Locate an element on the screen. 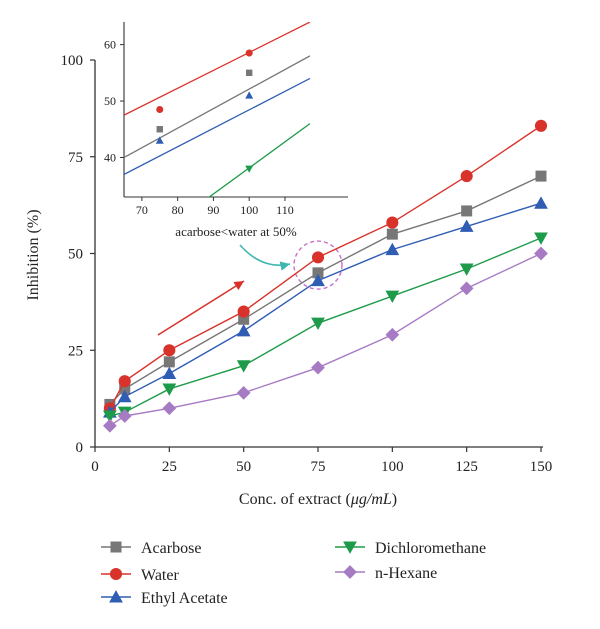 Image resolution: width=600 pixels, height=629 pixels. inset-series-line-ethyl-acetate is located at coordinates (217, 126).